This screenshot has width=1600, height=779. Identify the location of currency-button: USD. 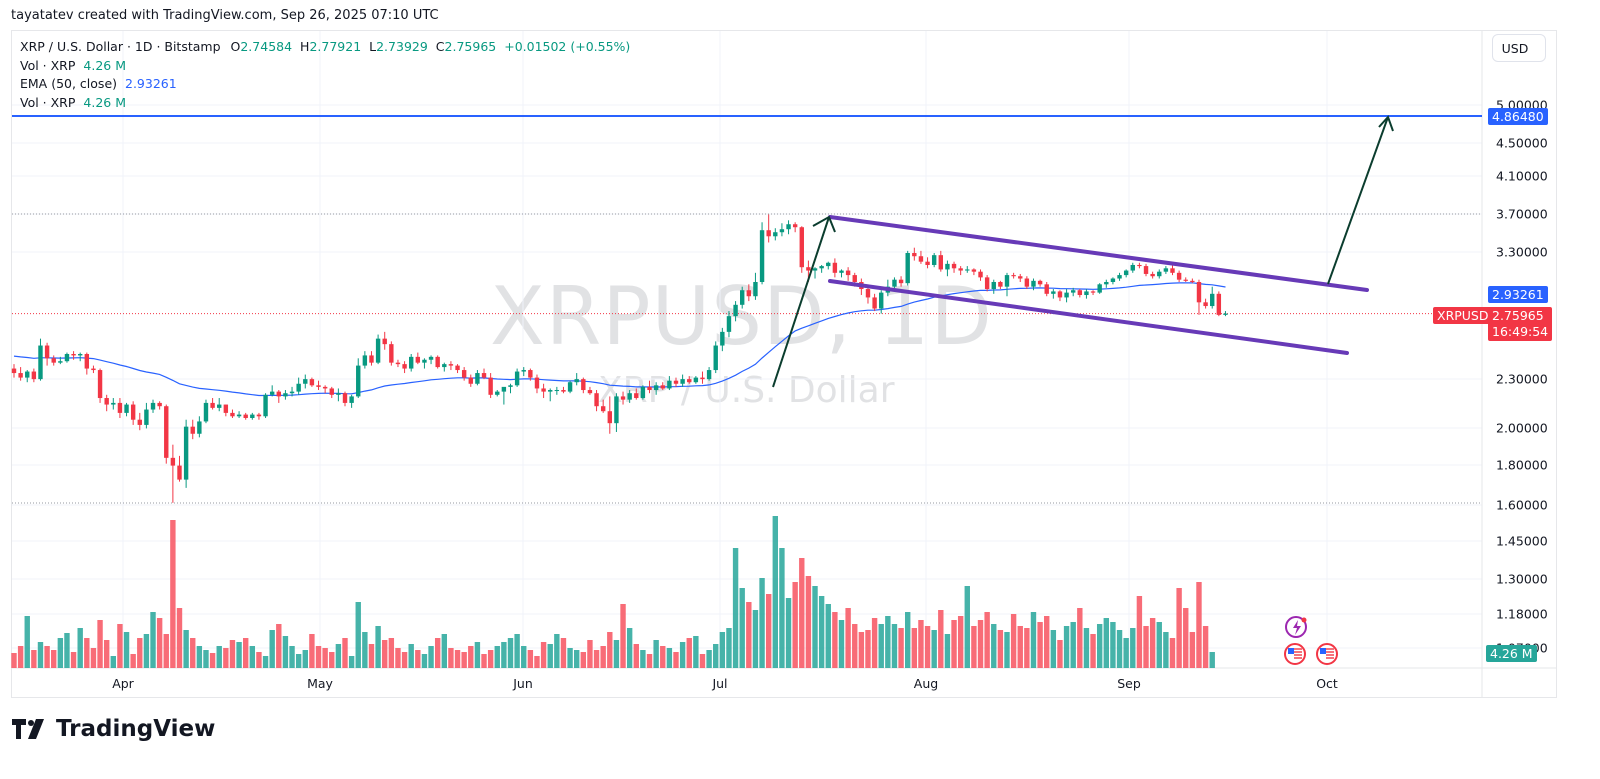
(1519, 48).